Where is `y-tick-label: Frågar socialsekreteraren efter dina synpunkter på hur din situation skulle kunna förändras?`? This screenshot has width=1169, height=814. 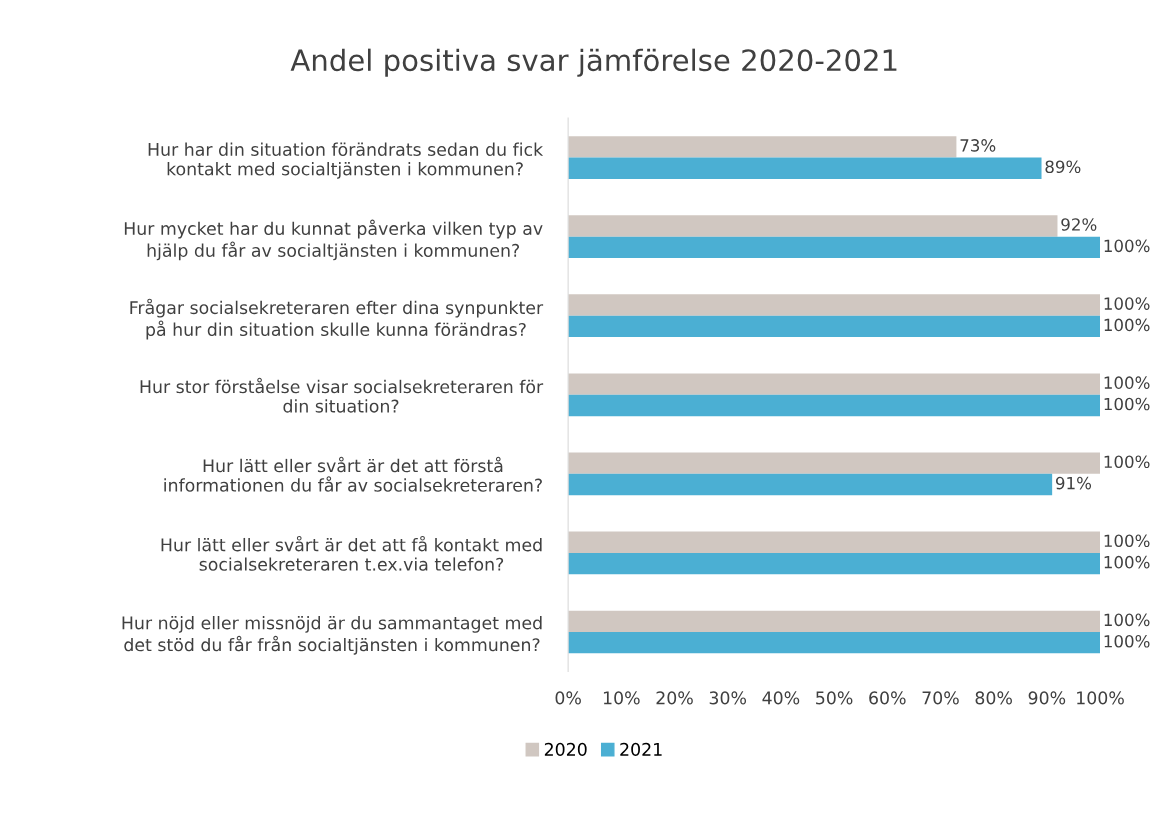 y-tick-label: Frågar socialsekreteraren efter dina synpunkter på hur din situation skulle kunna förändras? is located at coordinates (337, 319).